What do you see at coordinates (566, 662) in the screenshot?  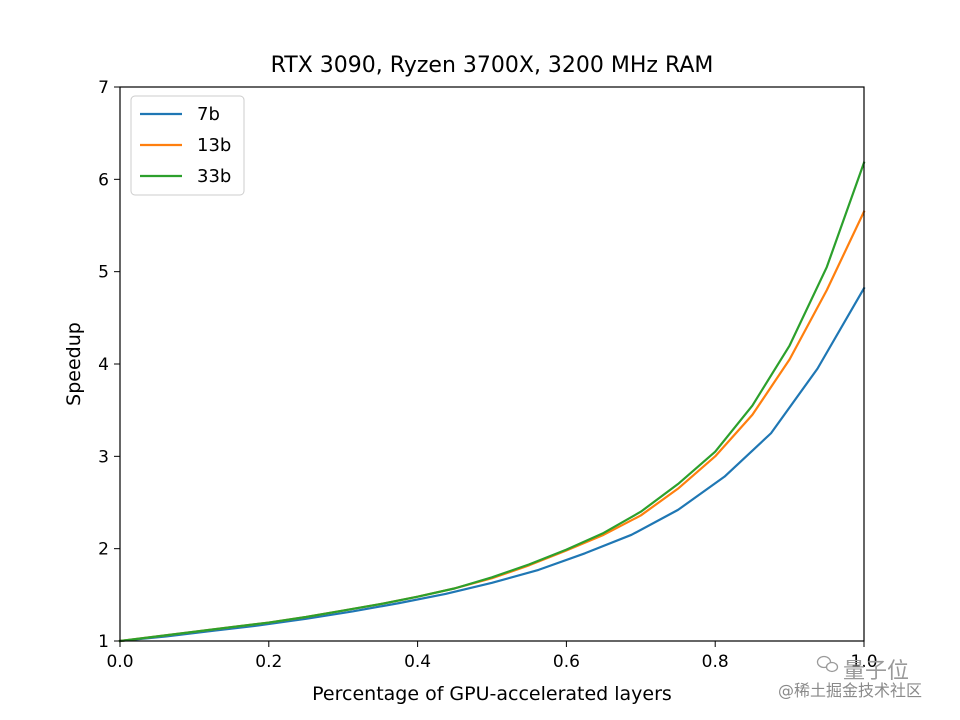 I see `x-tick-label: 0.6` at bounding box center [566, 662].